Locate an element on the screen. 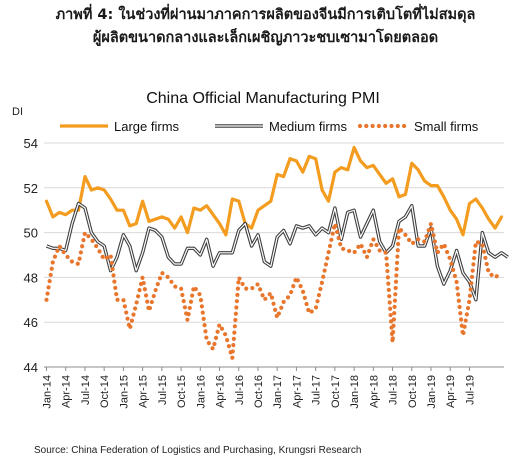  x-tick-label-oct-15: Oct-15 is located at coordinates (182, 391).